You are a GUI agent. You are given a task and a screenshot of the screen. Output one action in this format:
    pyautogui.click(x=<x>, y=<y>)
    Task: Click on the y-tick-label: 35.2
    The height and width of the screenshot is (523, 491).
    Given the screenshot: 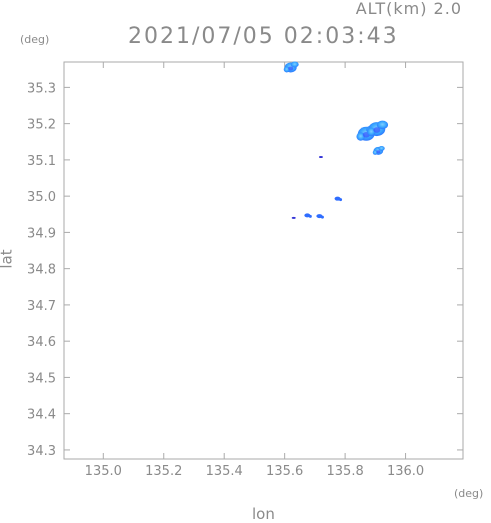 What is the action you would take?
    pyautogui.click(x=41, y=125)
    